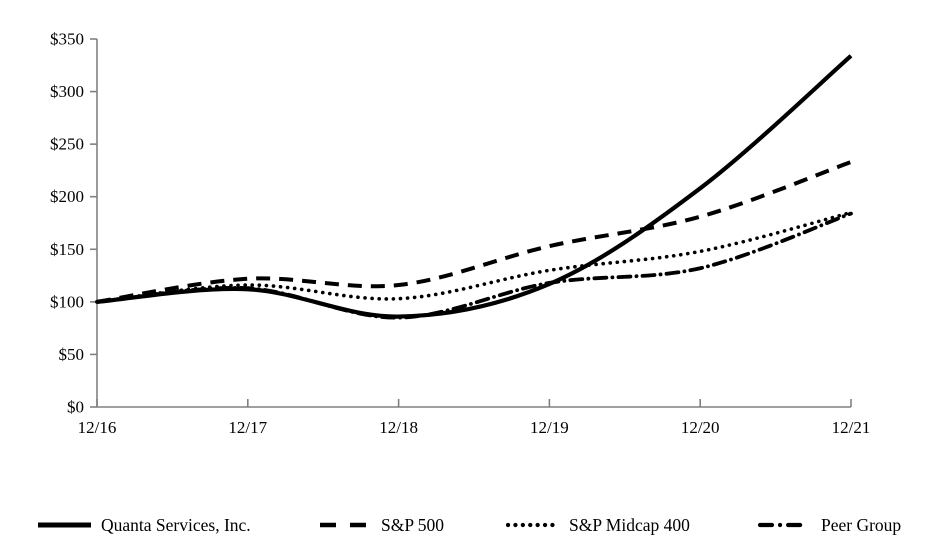 Image resolution: width=936 pixels, height=553 pixels. What do you see at coordinates (247, 427) in the screenshot?
I see `x-tick-label: 12/17` at bounding box center [247, 427].